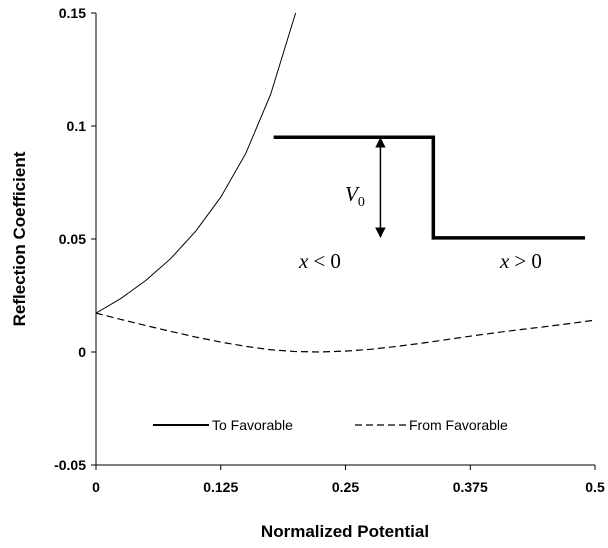 This screenshot has height=548, width=608. Describe the element at coordinates (70, 465) in the screenshot. I see `y-tick-label: -0.05` at that location.